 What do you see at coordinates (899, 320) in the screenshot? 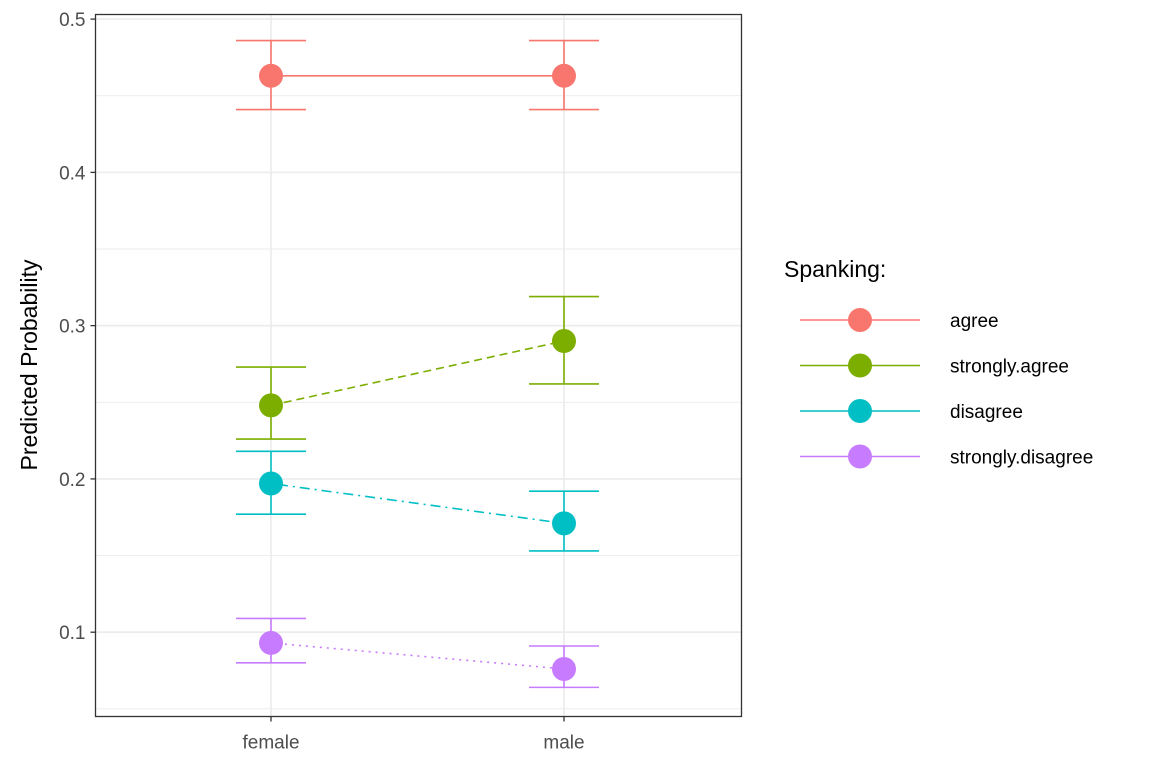
I see `legend-item-agree: agree` at bounding box center [899, 320].